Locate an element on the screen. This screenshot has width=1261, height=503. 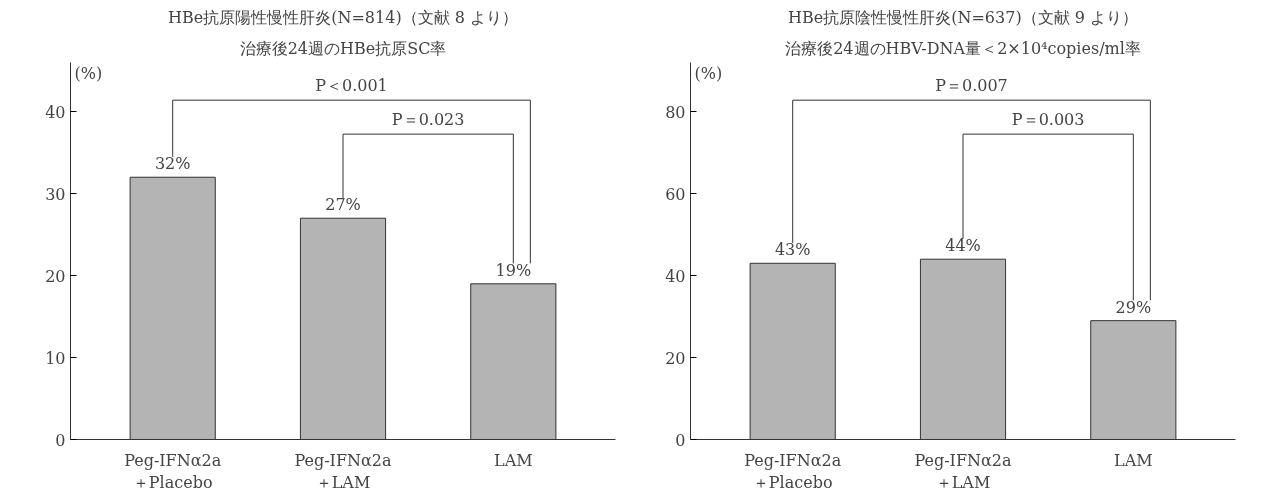
chart-subtitle: 治療後24週のHBe抗原SC率 is located at coordinates (343, 48).